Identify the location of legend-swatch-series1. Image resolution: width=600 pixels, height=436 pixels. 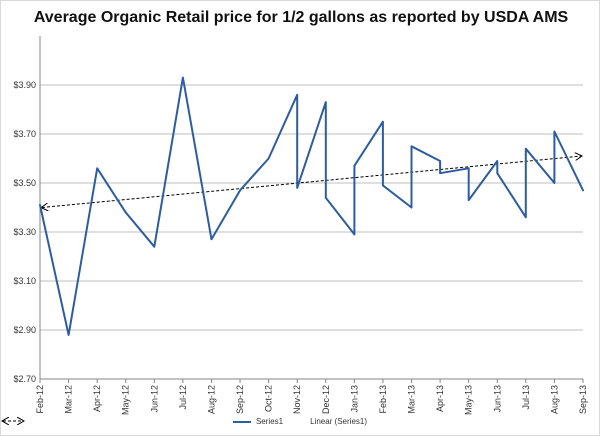
(241, 421).